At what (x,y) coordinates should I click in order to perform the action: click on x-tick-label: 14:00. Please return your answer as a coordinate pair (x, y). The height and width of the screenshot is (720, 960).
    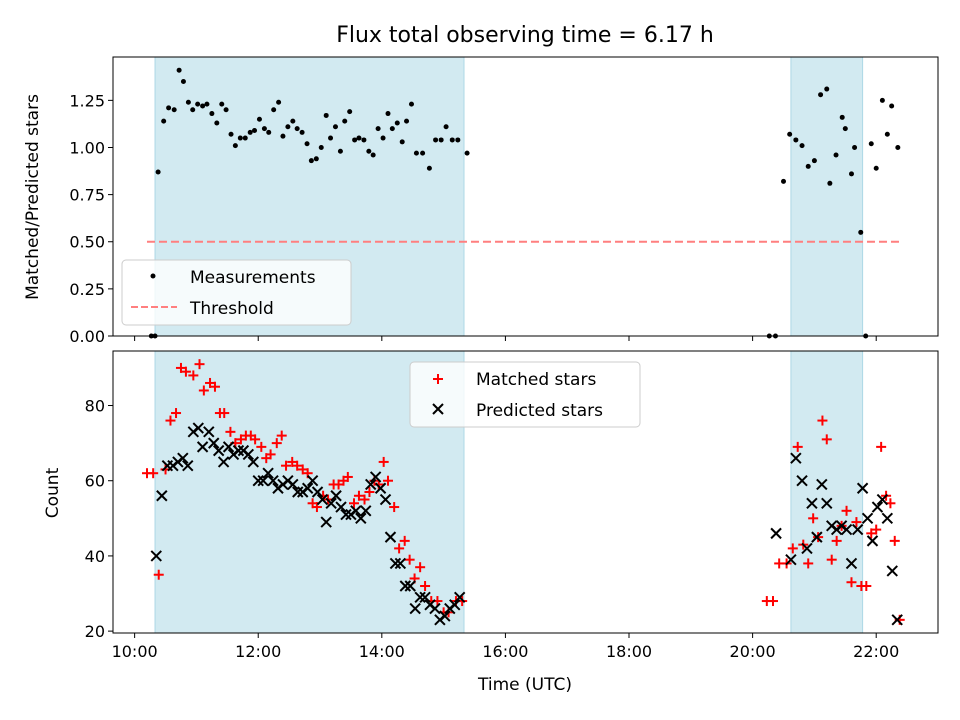
    Looking at the image, I should click on (382, 651).